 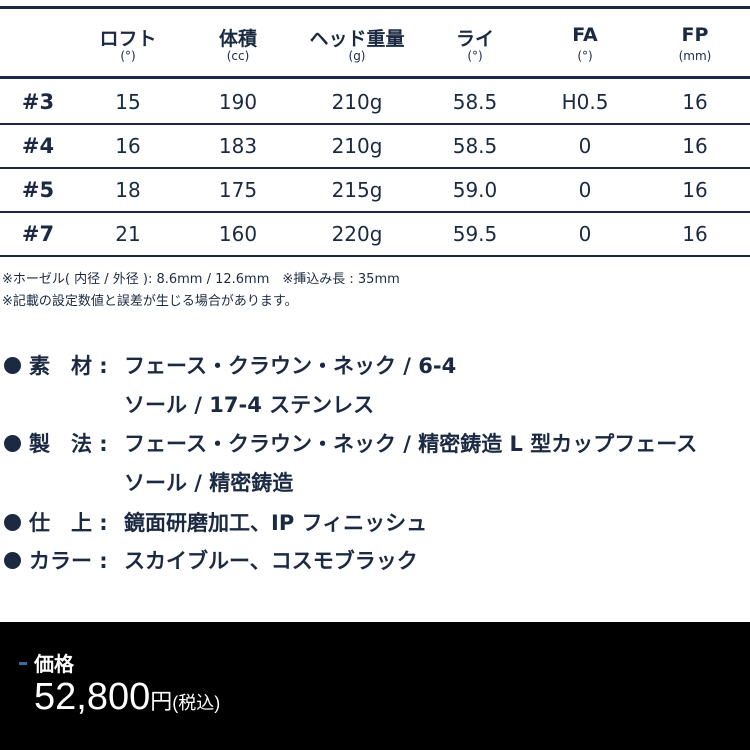 I want to click on header-fp: FP, so click(x=695, y=35).